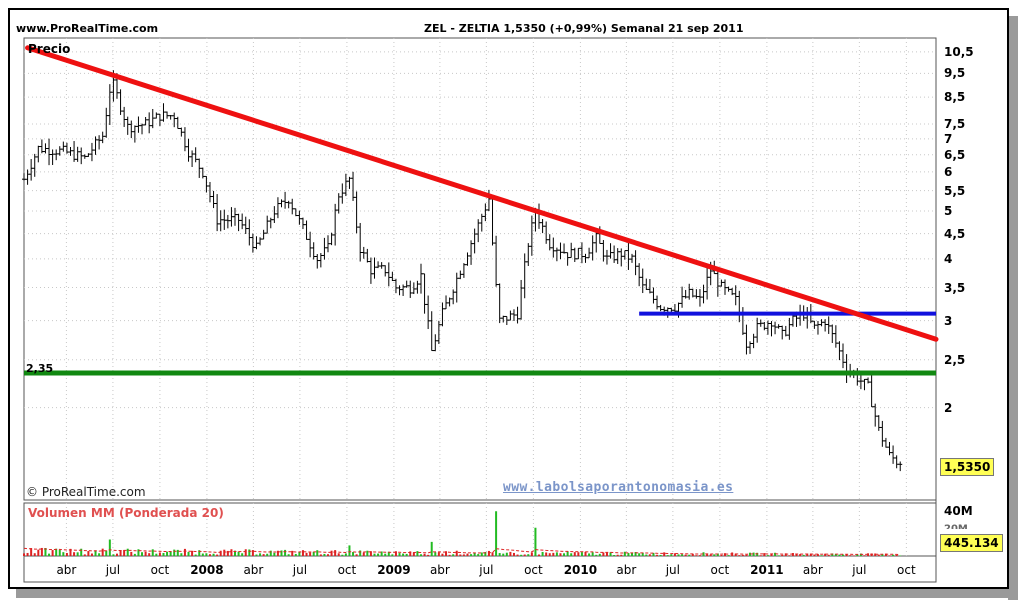  I want to click on y-tick-label: 3,5, so click(955, 287).